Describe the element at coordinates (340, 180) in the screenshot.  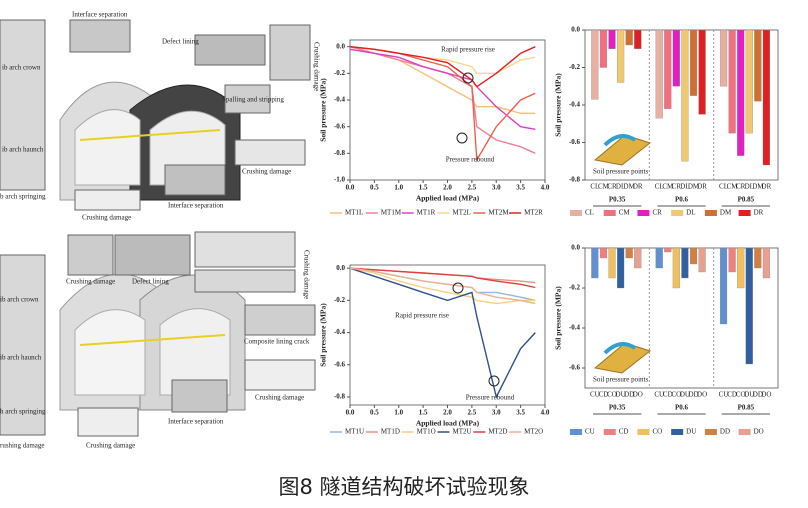
I see `y-tick-label: -1.0` at that location.